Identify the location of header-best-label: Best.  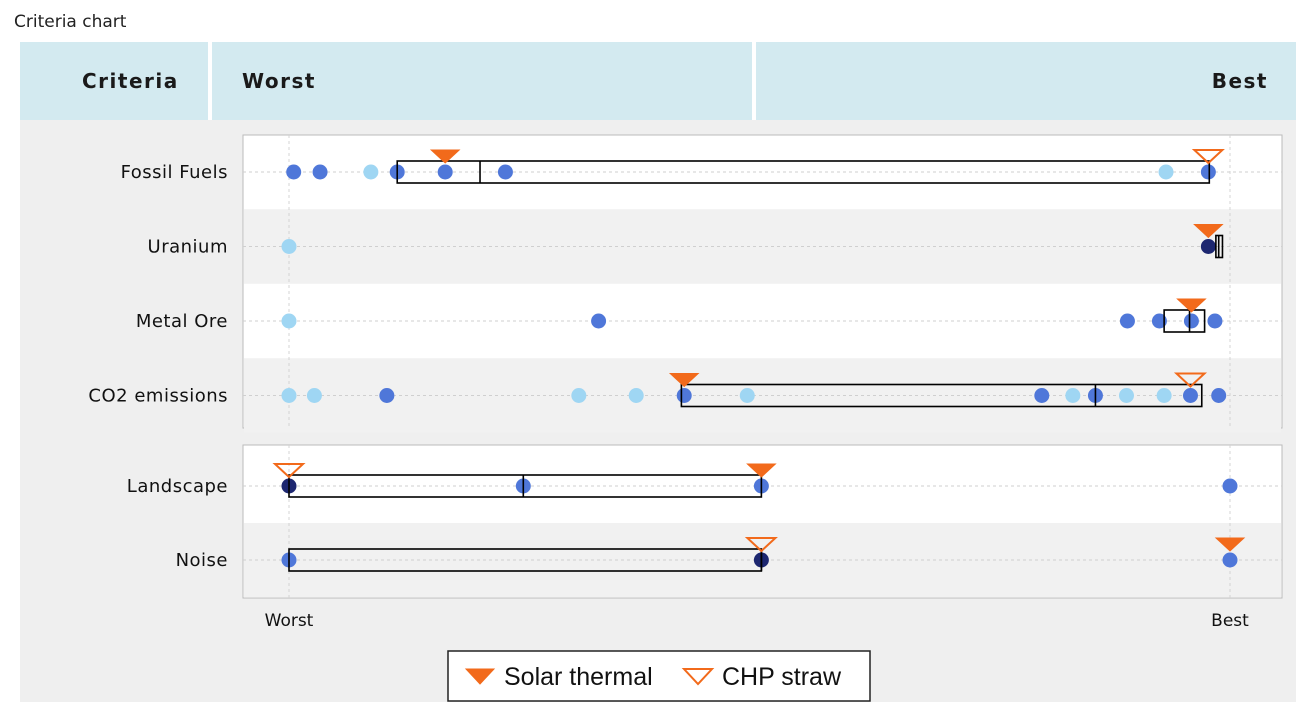
(1239, 81).